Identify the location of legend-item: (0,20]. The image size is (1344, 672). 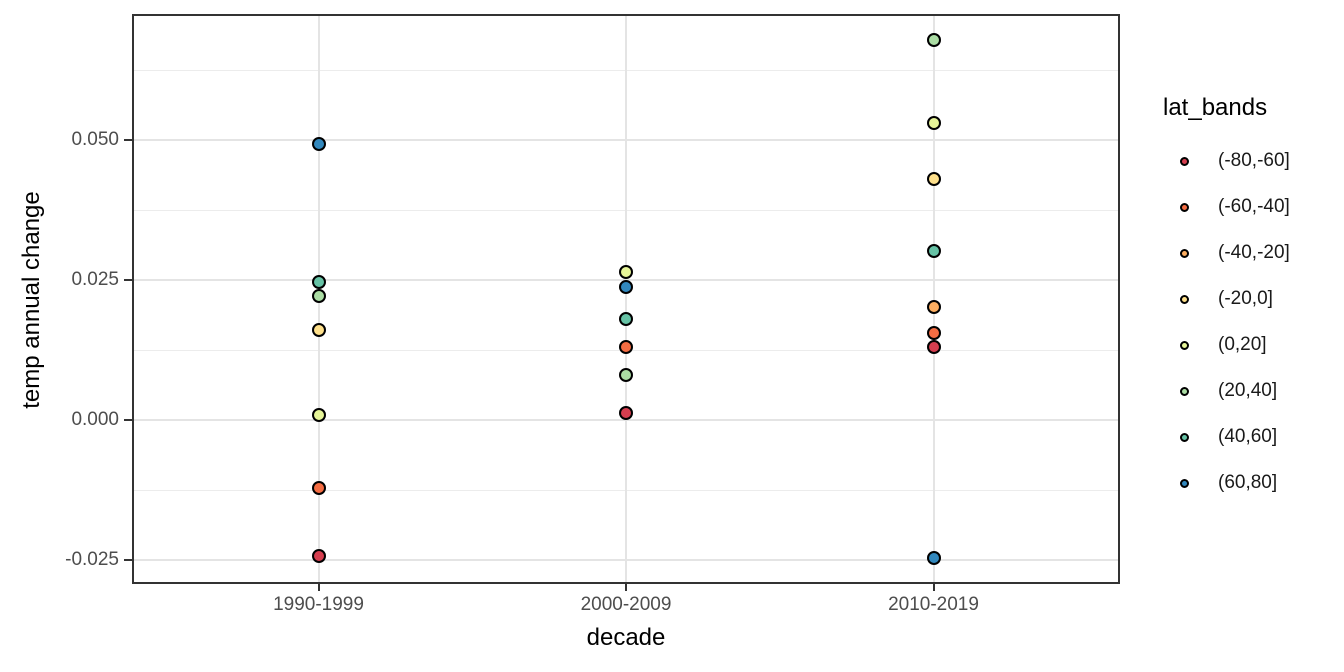
(1223, 345).